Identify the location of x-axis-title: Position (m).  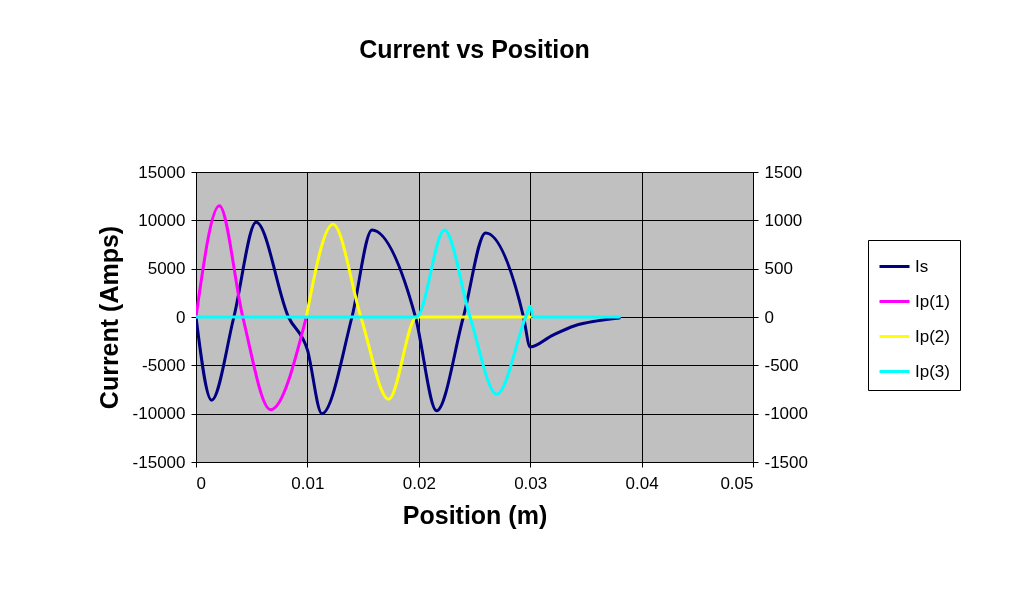
(475, 514).